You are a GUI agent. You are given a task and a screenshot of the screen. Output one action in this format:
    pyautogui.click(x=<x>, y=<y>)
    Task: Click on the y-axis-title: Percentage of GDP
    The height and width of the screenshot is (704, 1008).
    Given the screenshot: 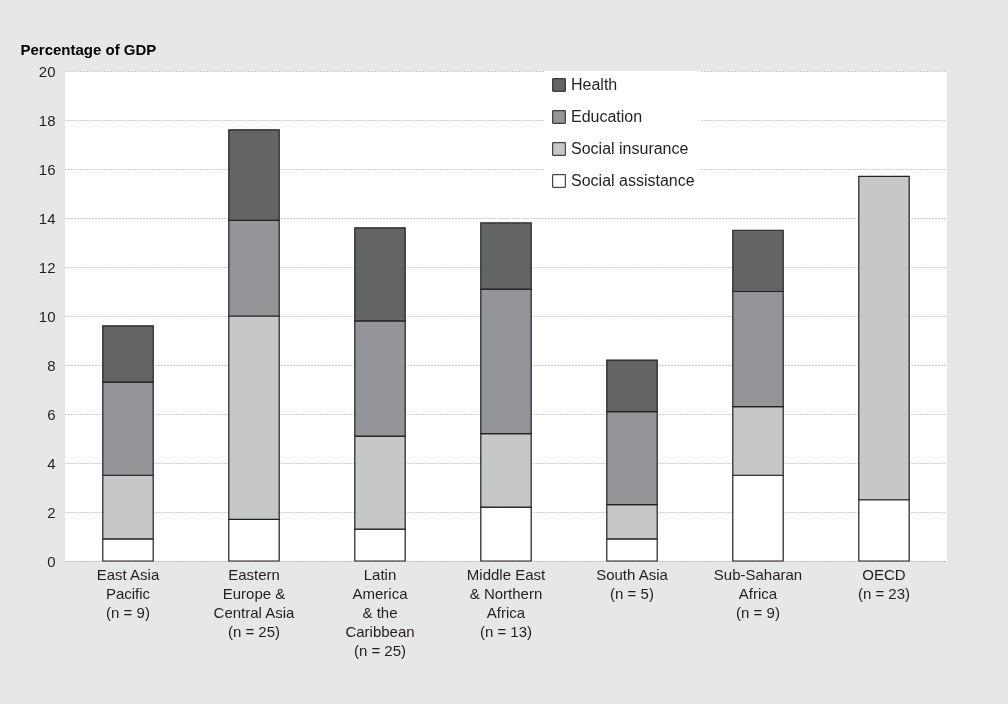 What is the action you would take?
    pyautogui.click(x=88, y=49)
    